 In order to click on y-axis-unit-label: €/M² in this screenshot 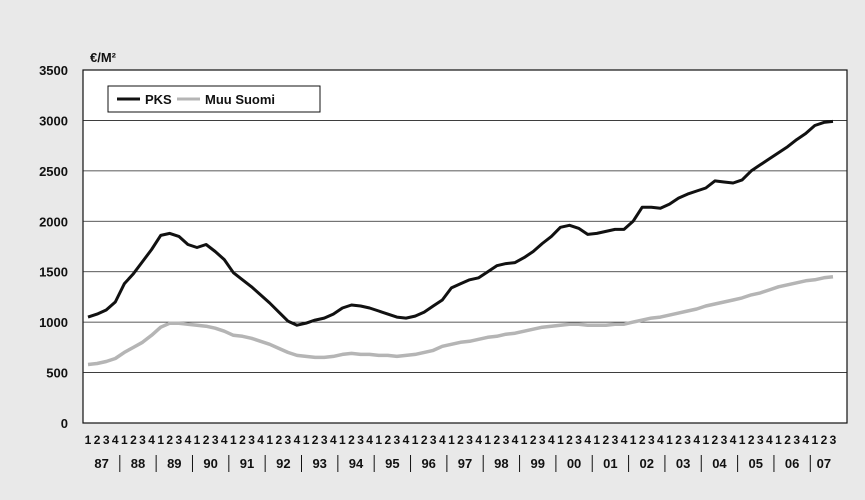, I will do `click(103, 57)`.